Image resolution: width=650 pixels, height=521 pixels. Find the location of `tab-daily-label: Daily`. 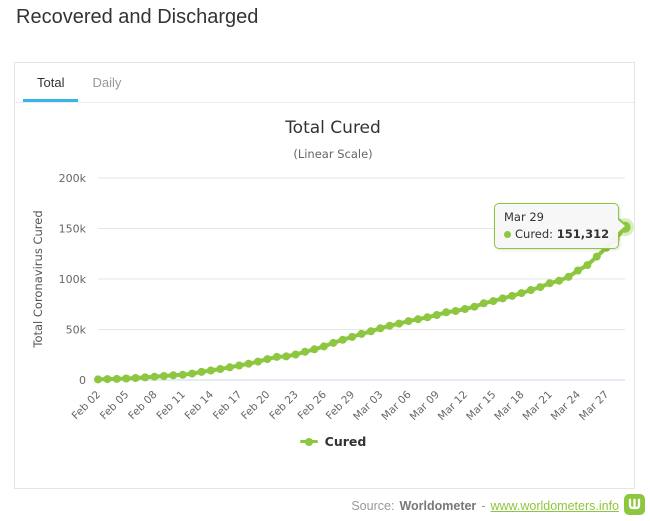

tab-daily-label: Daily is located at coordinates (107, 82).